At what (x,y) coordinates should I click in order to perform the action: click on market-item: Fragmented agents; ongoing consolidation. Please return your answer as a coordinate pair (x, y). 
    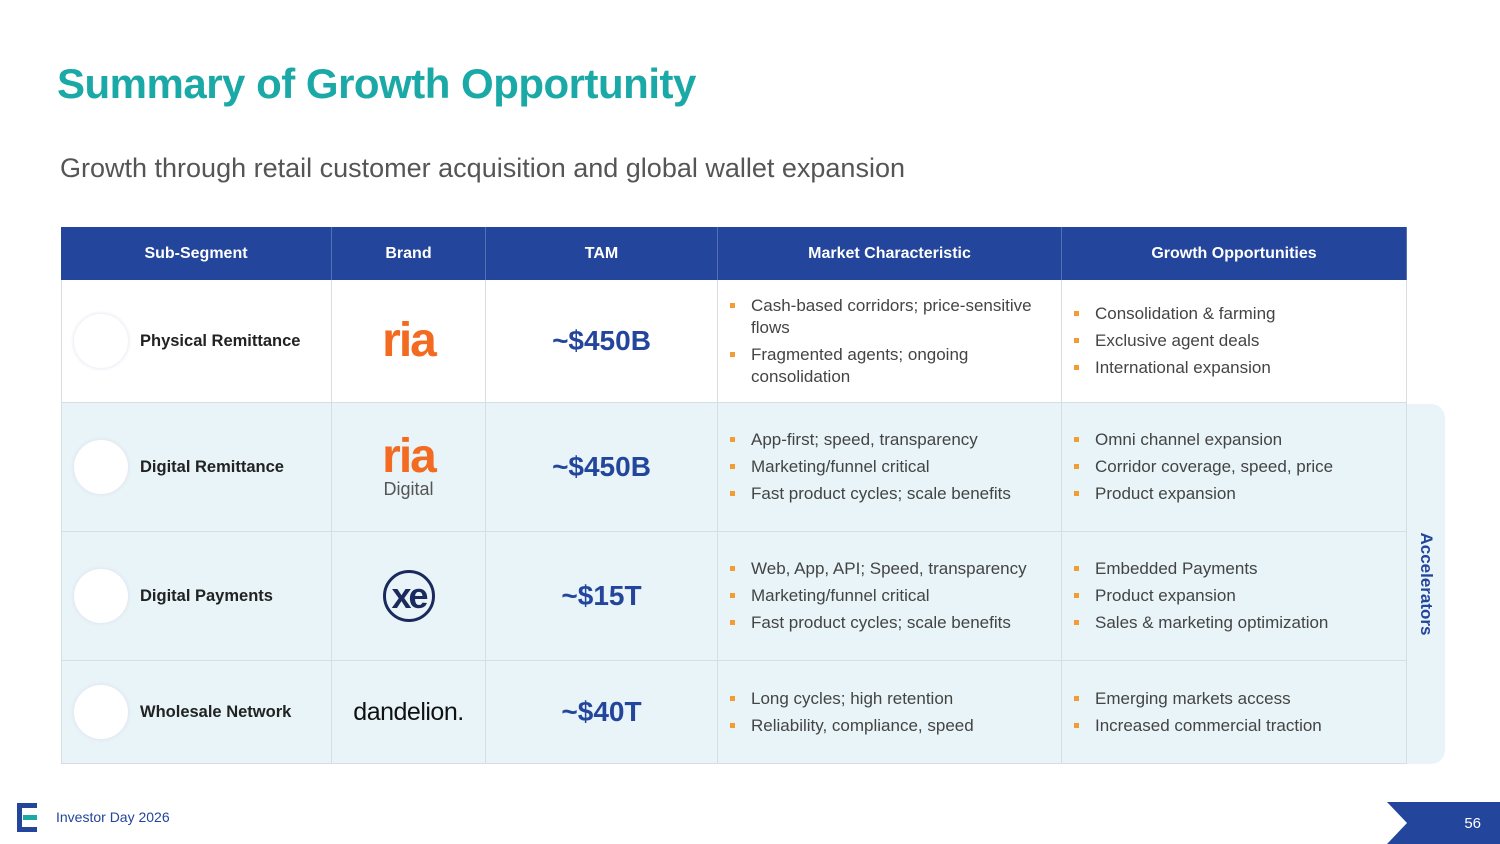
    Looking at the image, I should click on (890, 366).